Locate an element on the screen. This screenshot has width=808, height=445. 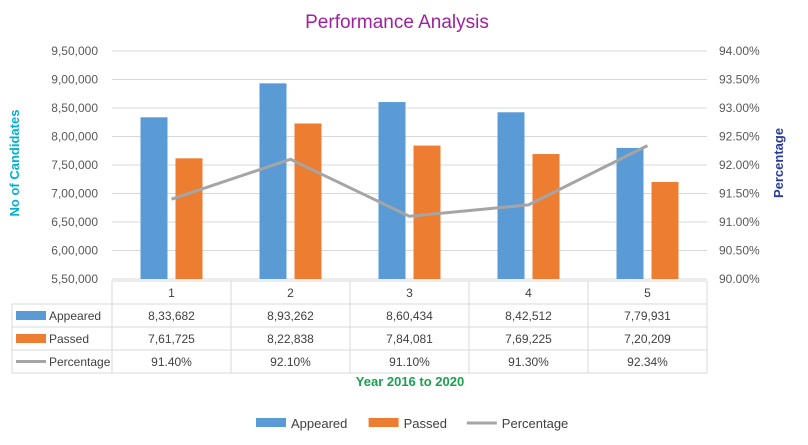
table-cell: 92.34% is located at coordinates (647, 362).